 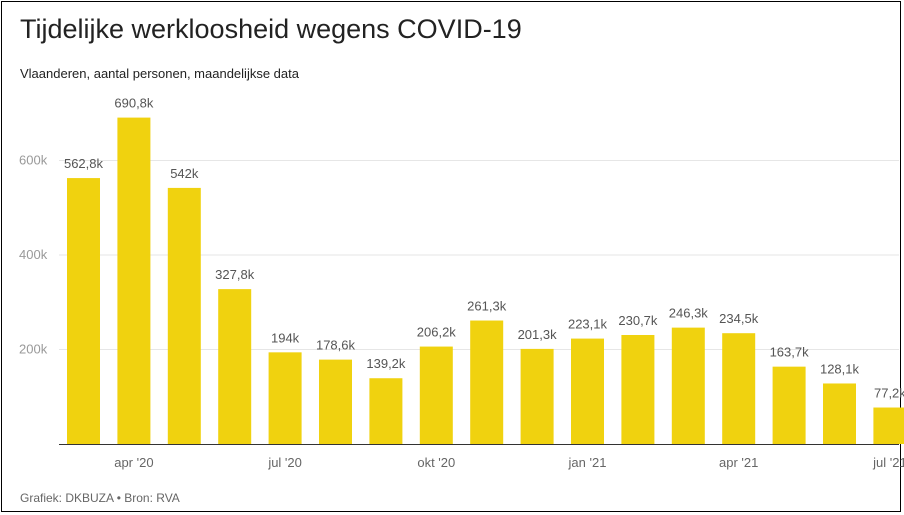 I want to click on data-label: 223,1k, so click(x=588, y=324).